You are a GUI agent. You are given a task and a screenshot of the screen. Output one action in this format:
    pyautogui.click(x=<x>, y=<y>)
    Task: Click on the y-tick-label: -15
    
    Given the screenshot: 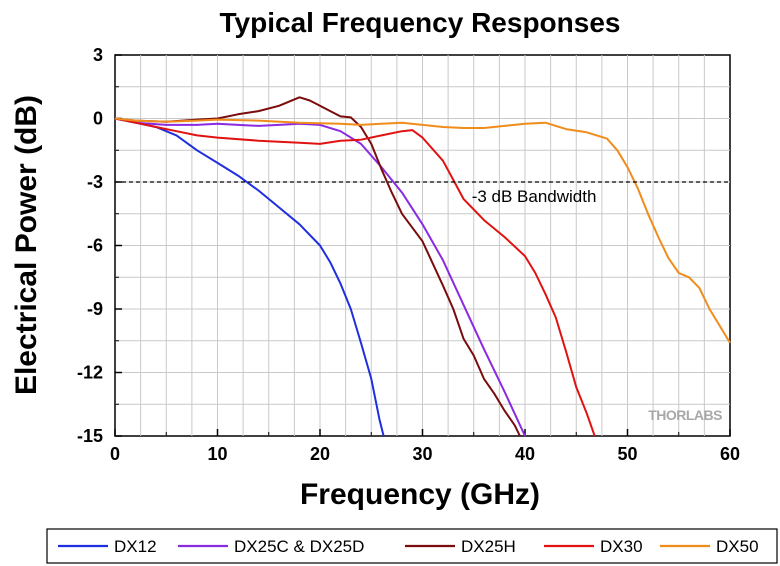 What is the action you would take?
    pyautogui.click(x=90, y=436)
    